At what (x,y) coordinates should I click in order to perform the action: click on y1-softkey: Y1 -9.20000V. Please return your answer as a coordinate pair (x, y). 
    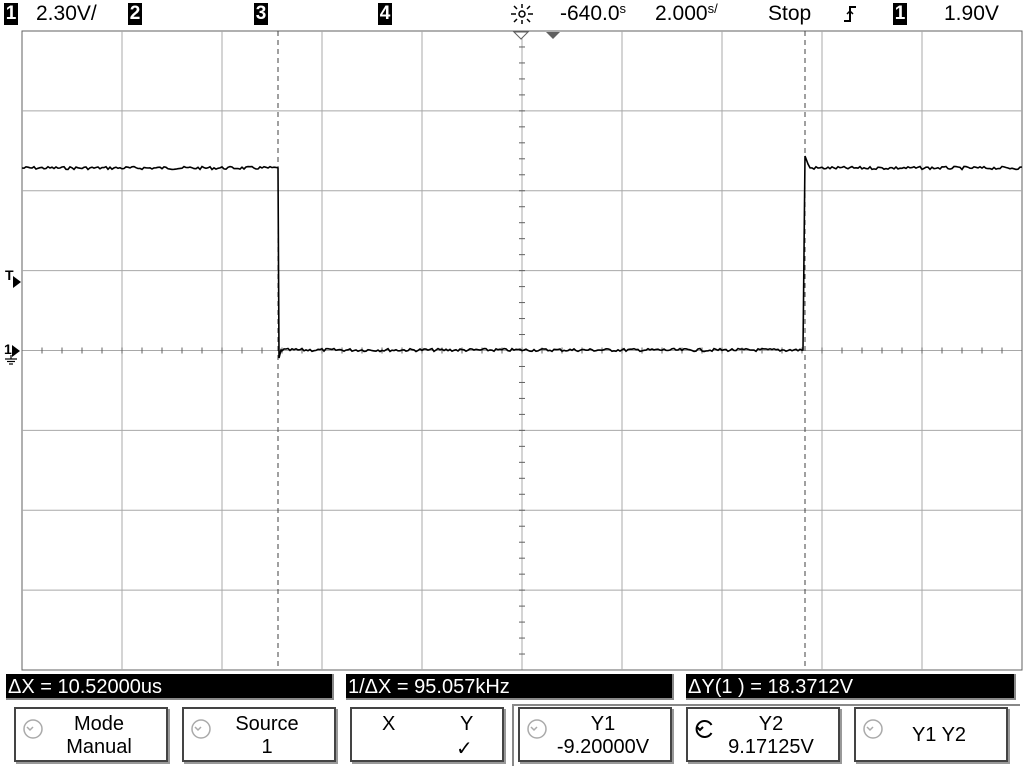
    Looking at the image, I should click on (595, 734).